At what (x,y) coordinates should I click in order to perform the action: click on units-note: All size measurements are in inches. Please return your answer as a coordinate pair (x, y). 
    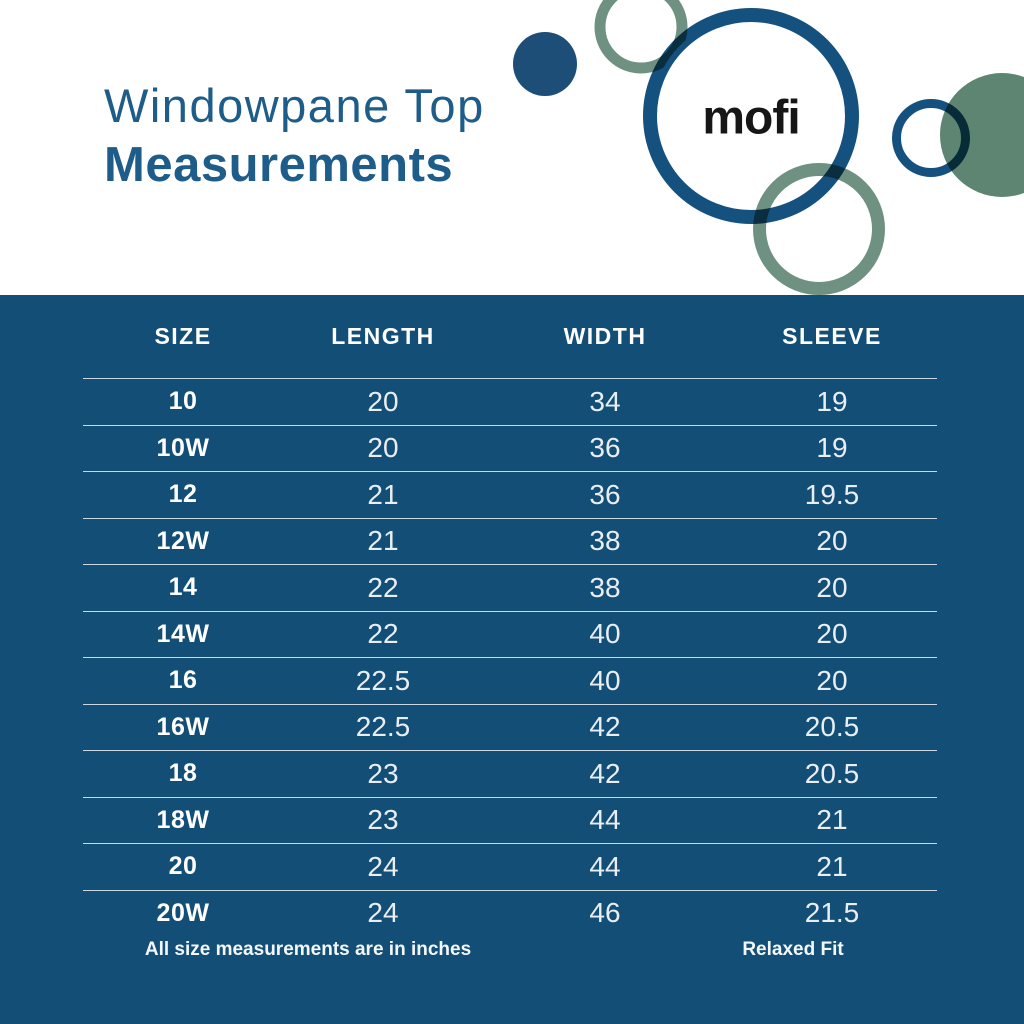
    Looking at the image, I should click on (308, 949).